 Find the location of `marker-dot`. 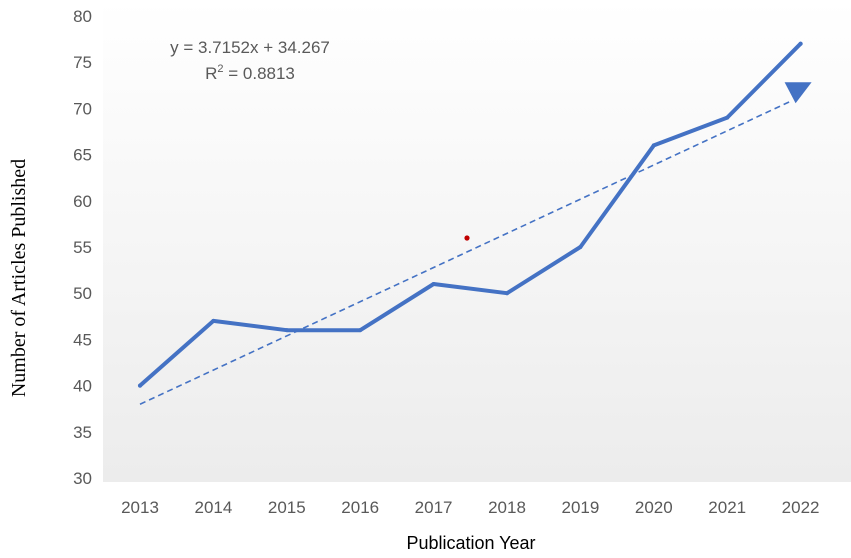

marker-dot is located at coordinates (467, 238).